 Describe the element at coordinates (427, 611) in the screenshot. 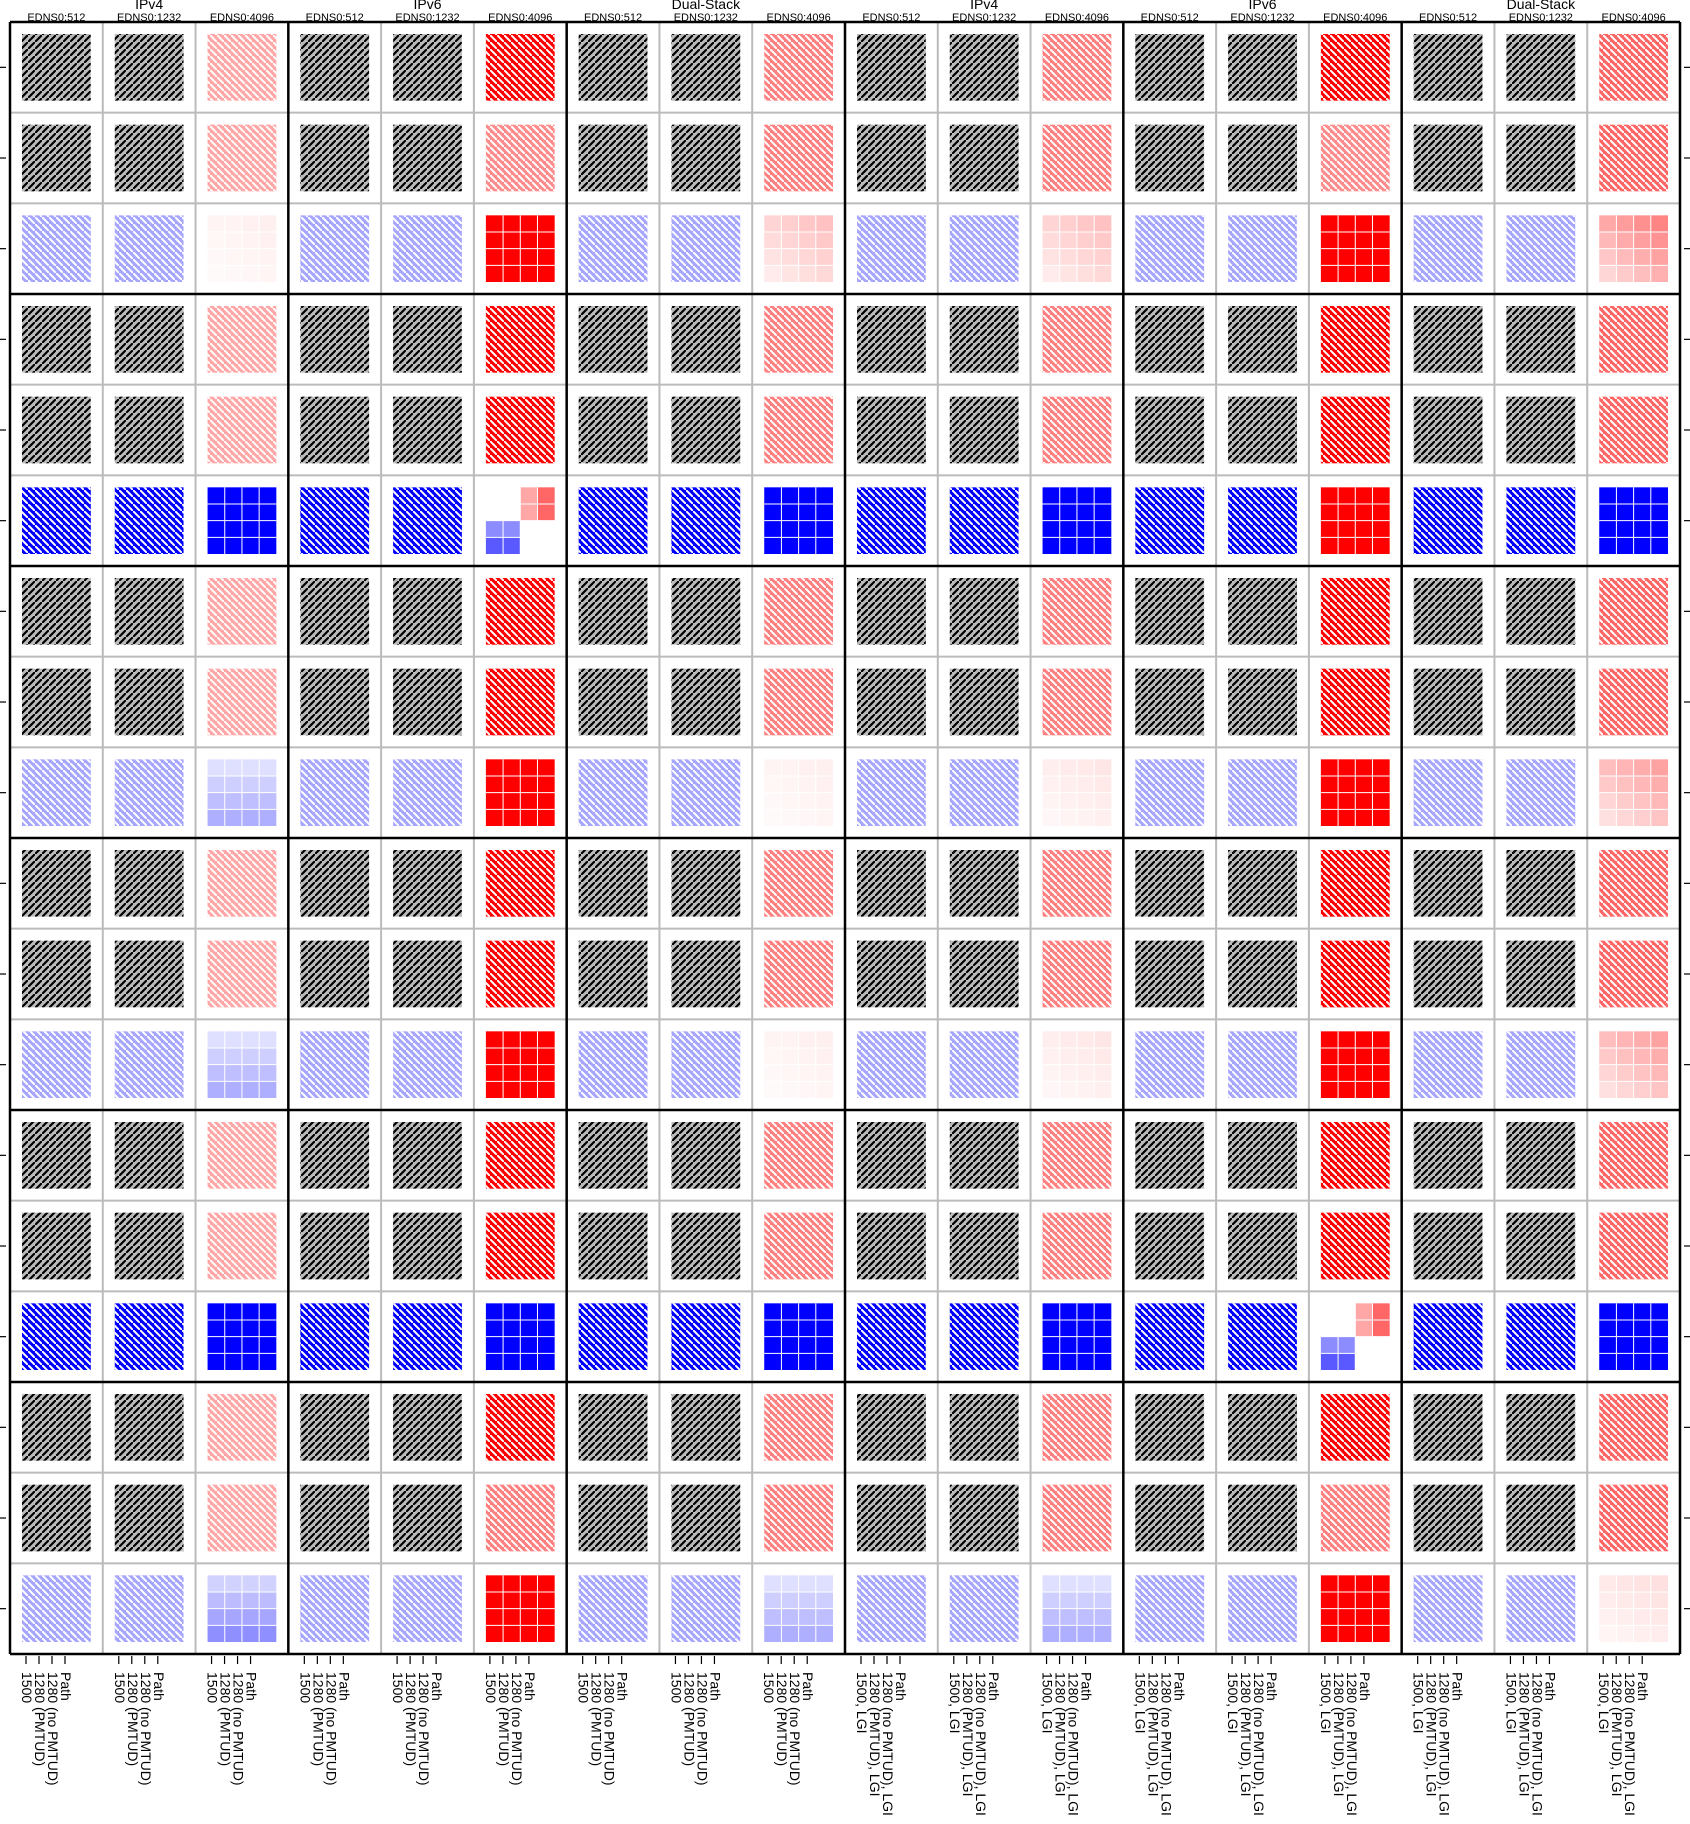

I see `cell-r6-c4` at that location.